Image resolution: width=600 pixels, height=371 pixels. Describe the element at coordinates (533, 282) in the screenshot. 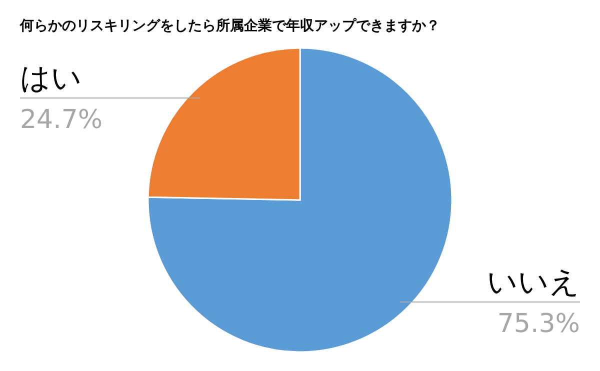

I see `slice-label: いいえ` at that location.